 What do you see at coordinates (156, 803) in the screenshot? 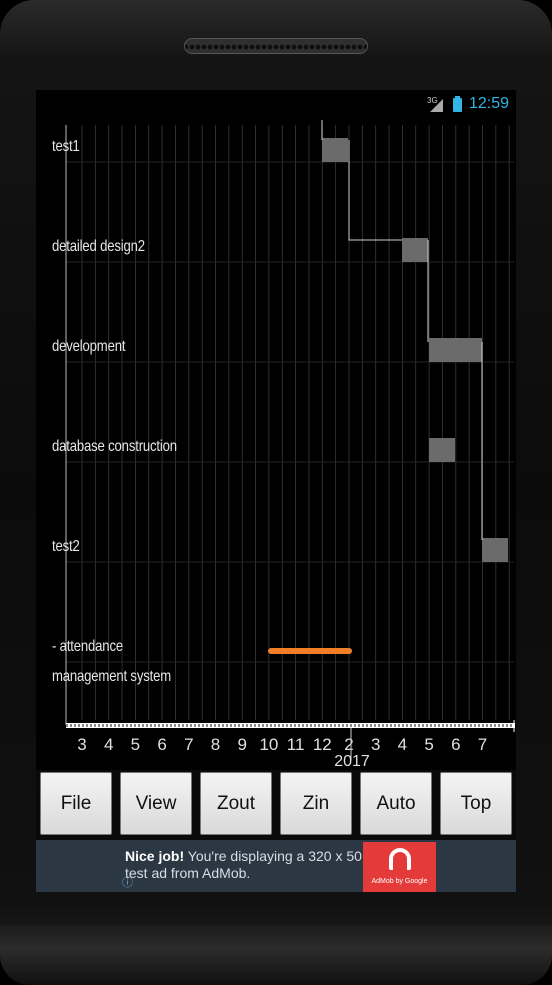
I see `view-button: View` at bounding box center [156, 803].